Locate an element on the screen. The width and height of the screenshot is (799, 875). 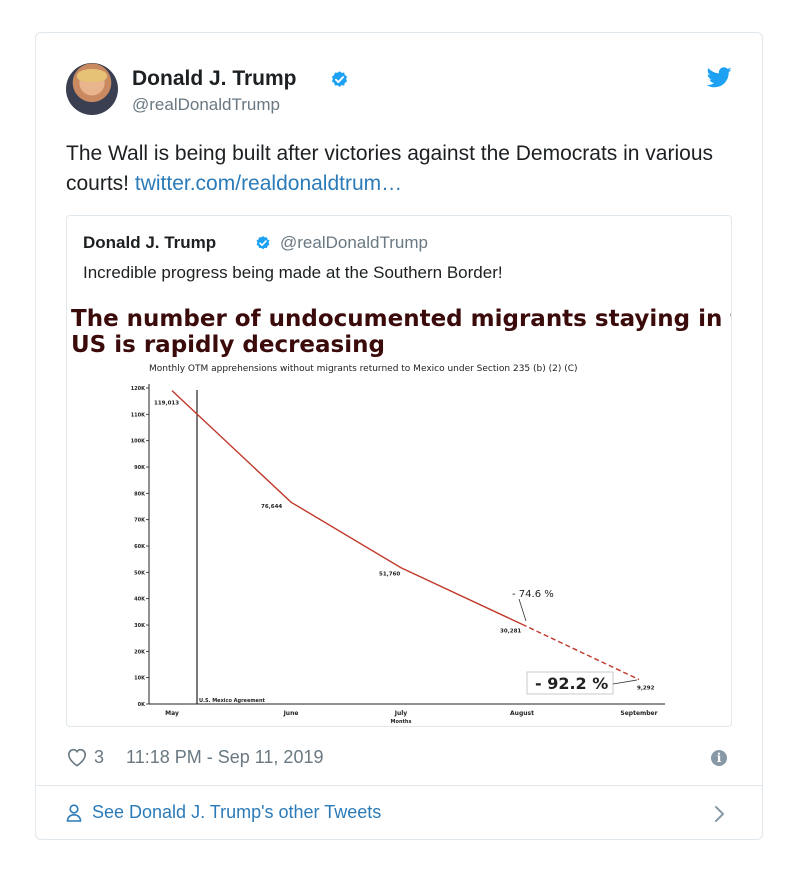
y-tick-label: 0K is located at coordinates (142, 705).